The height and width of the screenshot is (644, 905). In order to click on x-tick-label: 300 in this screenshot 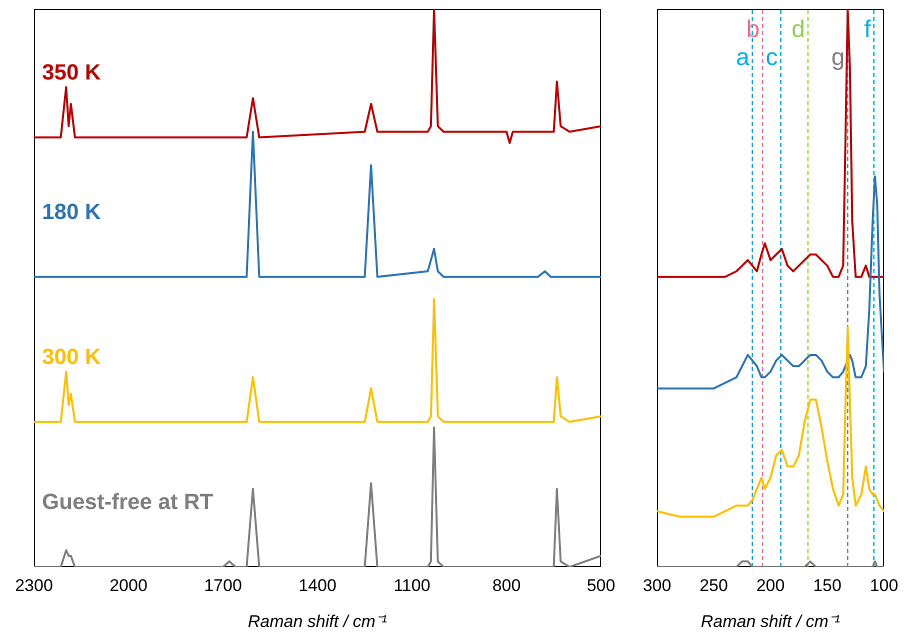, I will do `click(657, 586)`.